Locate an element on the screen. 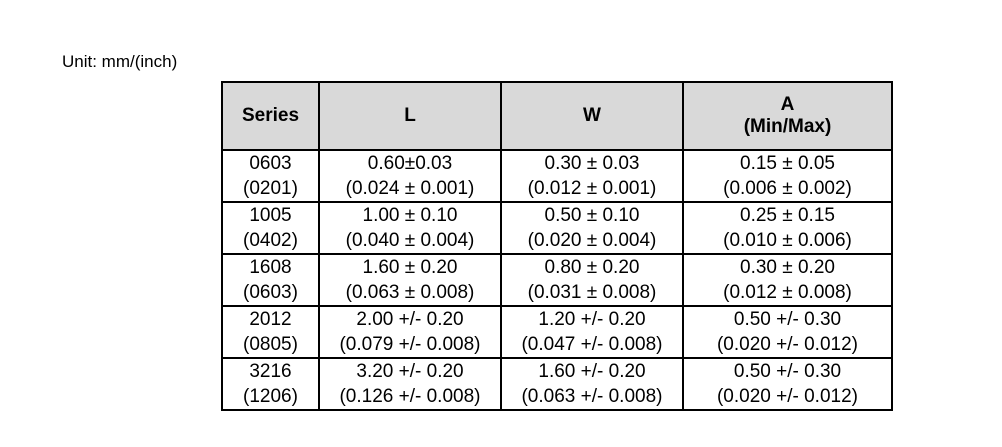 This screenshot has height=447, width=1002. a-cell: 0.30 ± 0.20 (0.012 ± 0.008) is located at coordinates (787, 280).